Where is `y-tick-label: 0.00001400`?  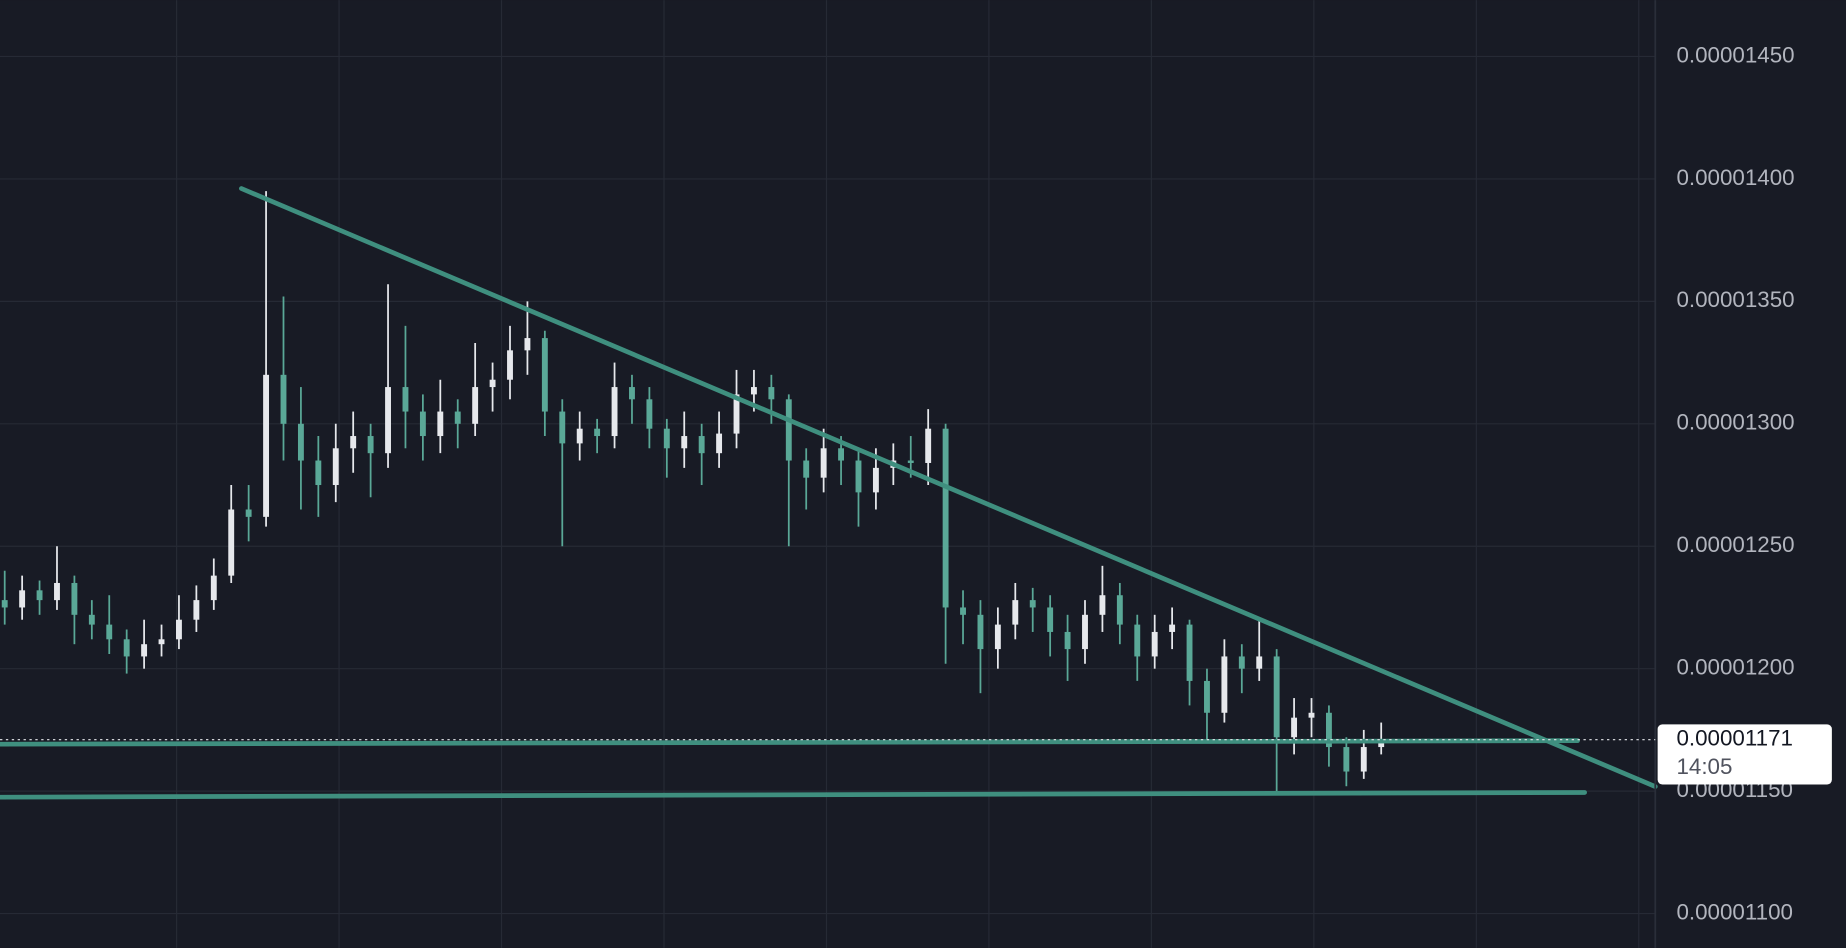
y-tick-label: 0.00001400 is located at coordinates (1735, 177).